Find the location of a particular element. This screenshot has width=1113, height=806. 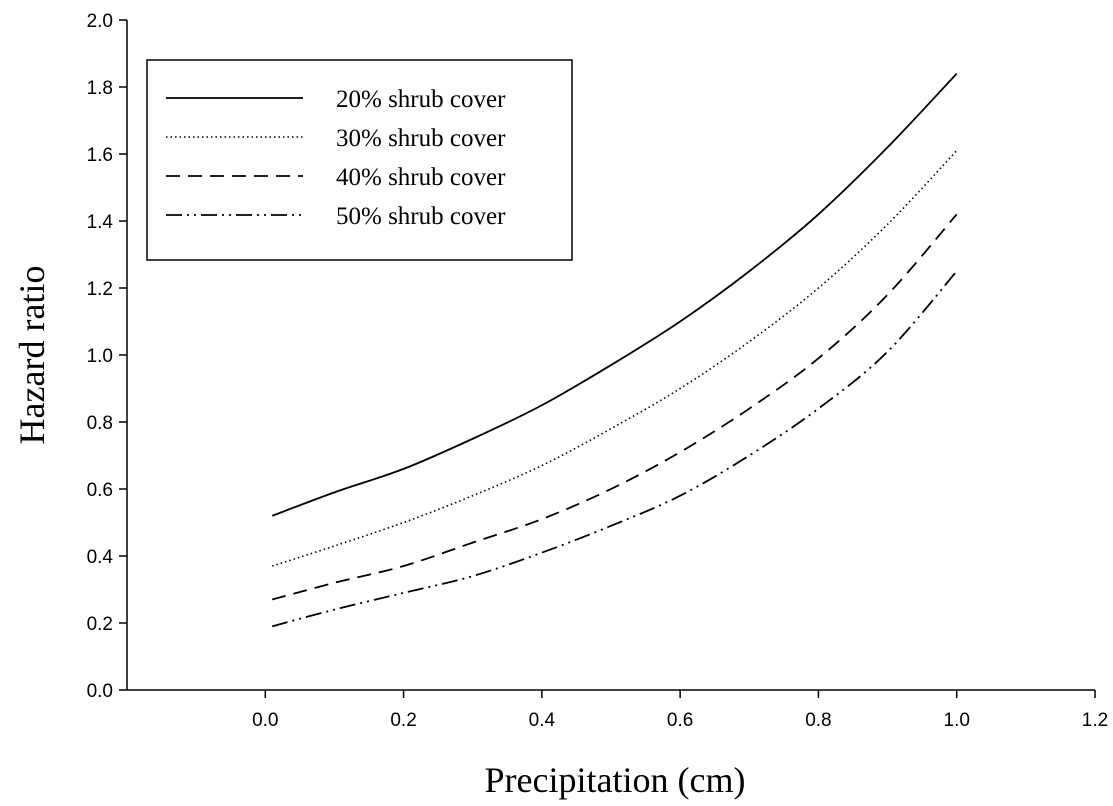

legend-label-2: 30% shrub cover is located at coordinates (421, 138).